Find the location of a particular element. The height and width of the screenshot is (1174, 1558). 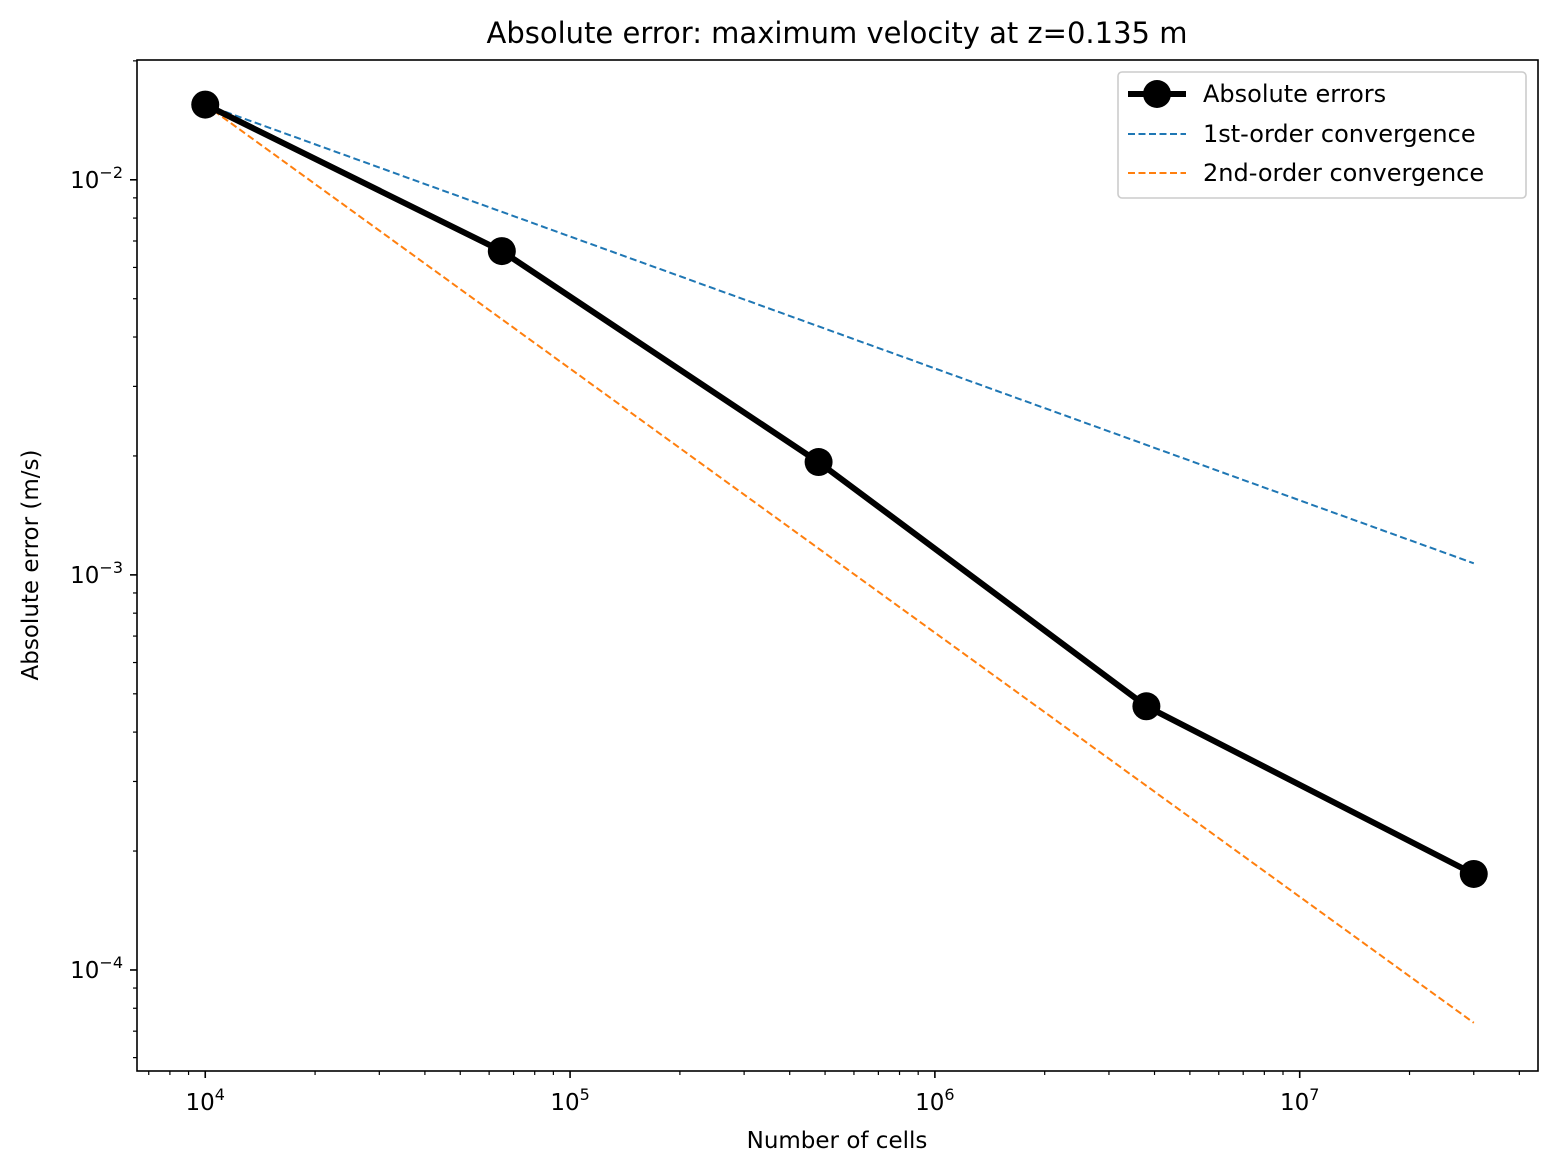

x-tick-exponent: 7 is located at coordinates (1314, 1094).